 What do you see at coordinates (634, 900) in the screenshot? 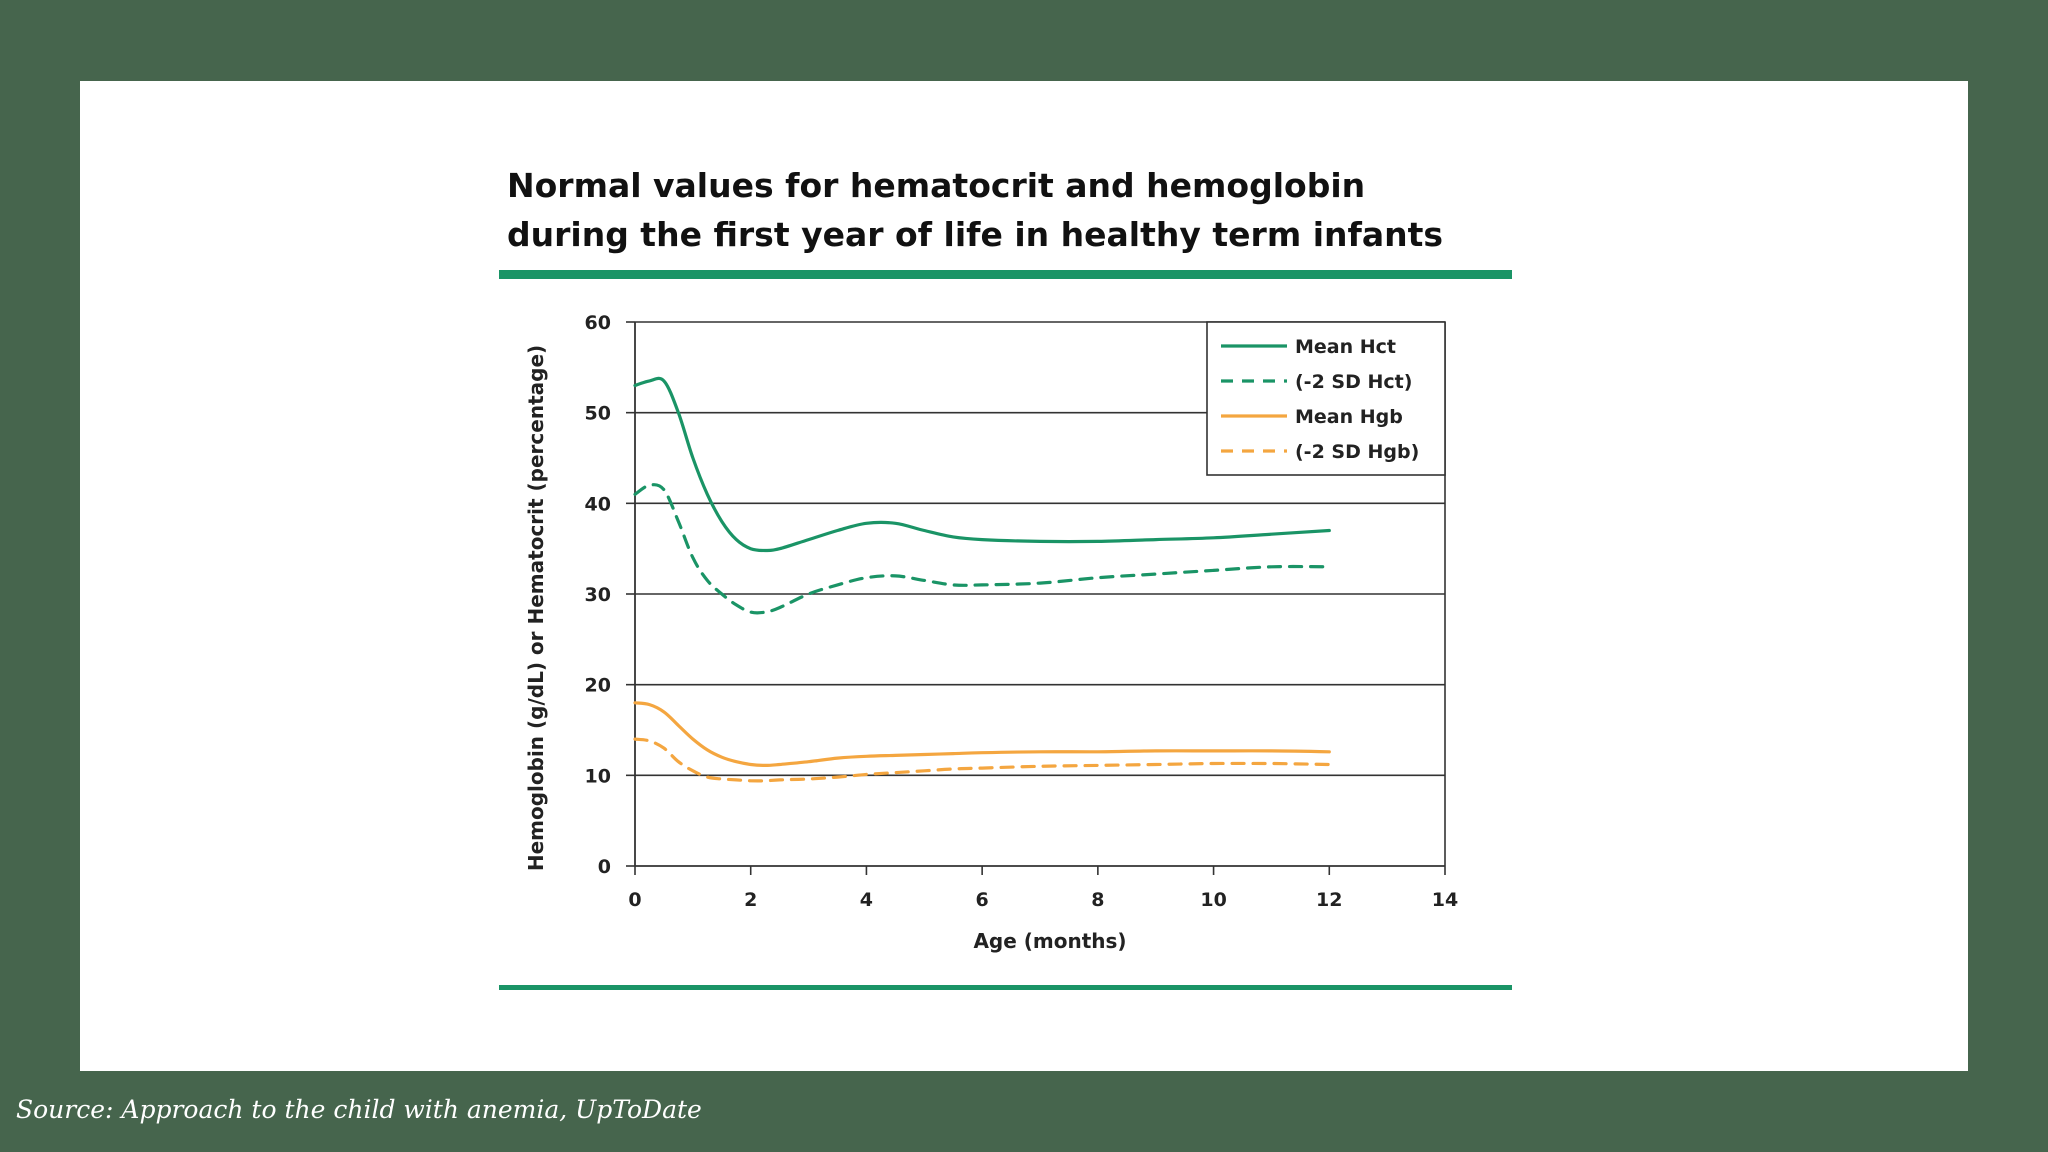
I see `x-tick-label: 0` at bounding box center [634, 900].